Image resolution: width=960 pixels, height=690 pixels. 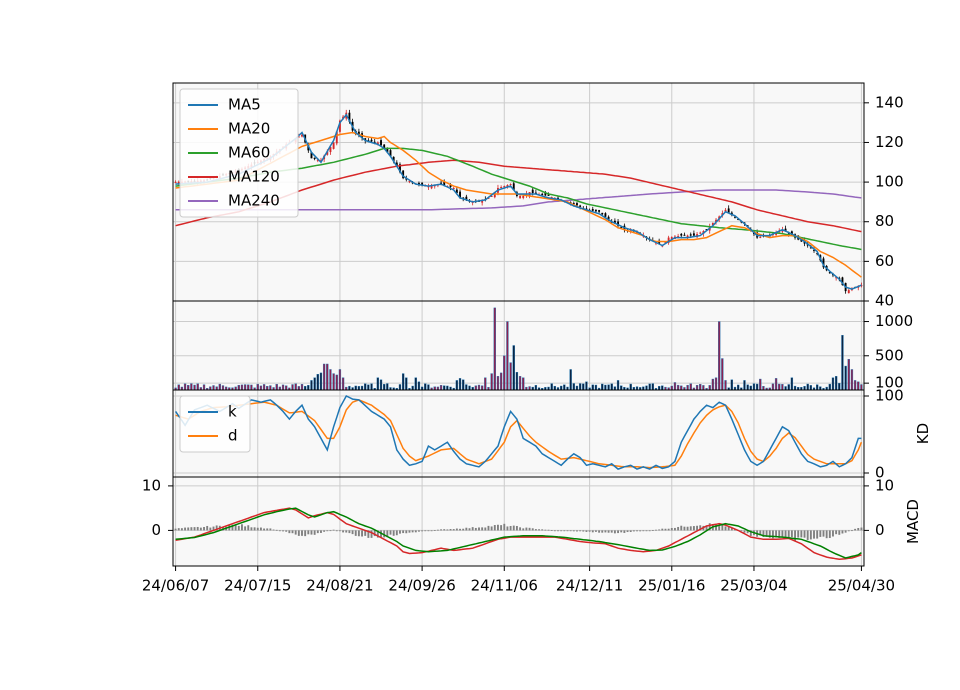 What do you see at coordinates (175, 586) in the screenshot?
I see `x-tick-label: 24/06/07` at bounding box center [175, 586].